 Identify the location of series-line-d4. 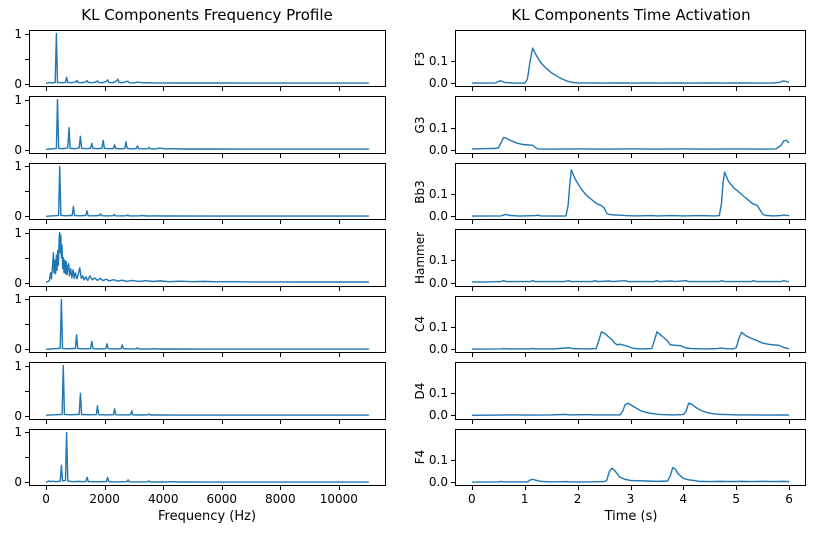
(207, 390).